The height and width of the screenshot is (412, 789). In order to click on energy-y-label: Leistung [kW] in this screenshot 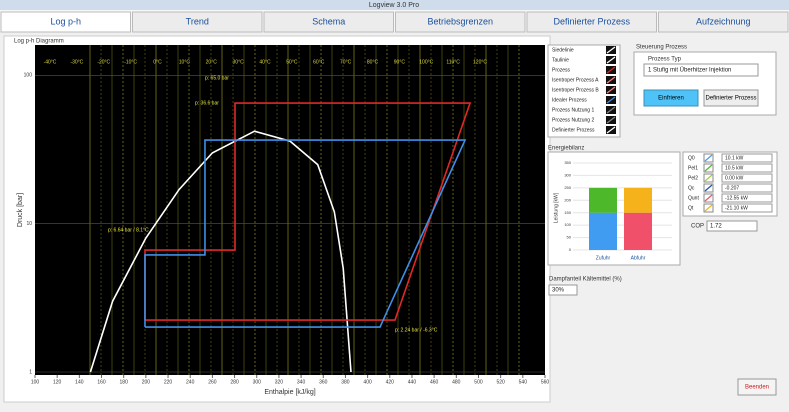, I will do `click(556, 207)`.